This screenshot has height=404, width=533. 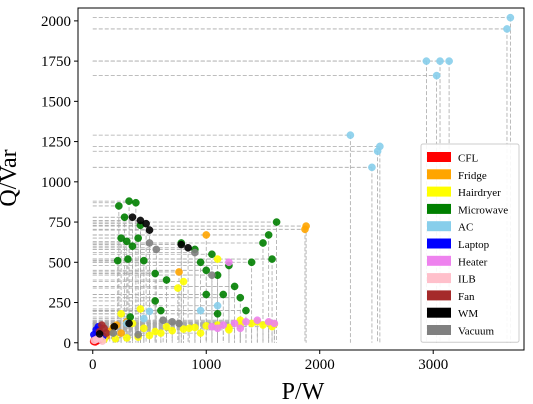 I want to click on legend-label-wm: WM, so click(x=468, y=314).